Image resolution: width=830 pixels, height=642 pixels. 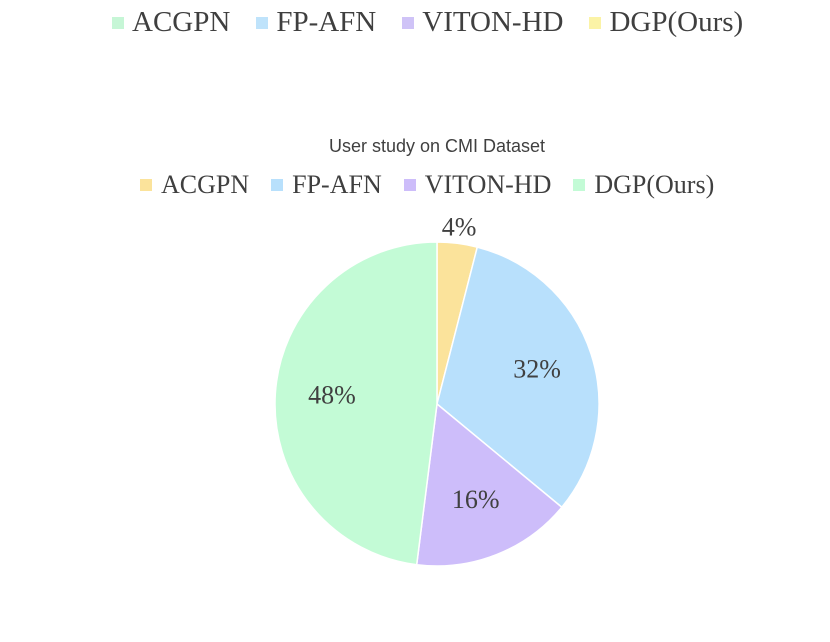 I want to click on top-legend-item-viton-hd: VITON-HD, so click(x=482, y=22).